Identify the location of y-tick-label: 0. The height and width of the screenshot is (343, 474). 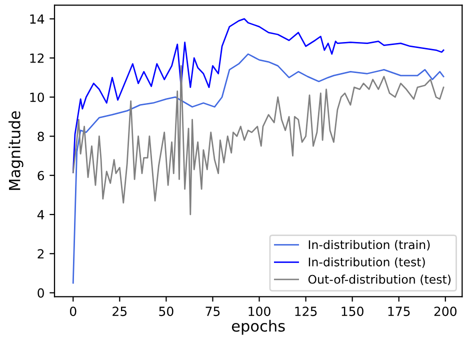
(41, 293).